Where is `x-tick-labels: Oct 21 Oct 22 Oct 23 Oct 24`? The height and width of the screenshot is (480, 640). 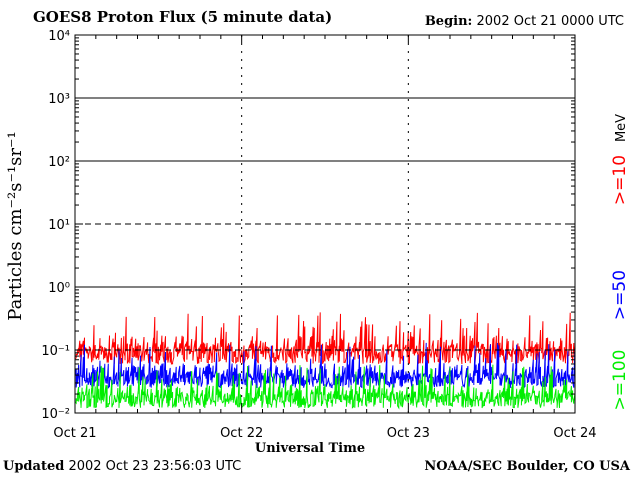 x-tick-labels: Oct 21 Oct 22 Oct 23 Oct 24 is located at coordinates (324, 433).